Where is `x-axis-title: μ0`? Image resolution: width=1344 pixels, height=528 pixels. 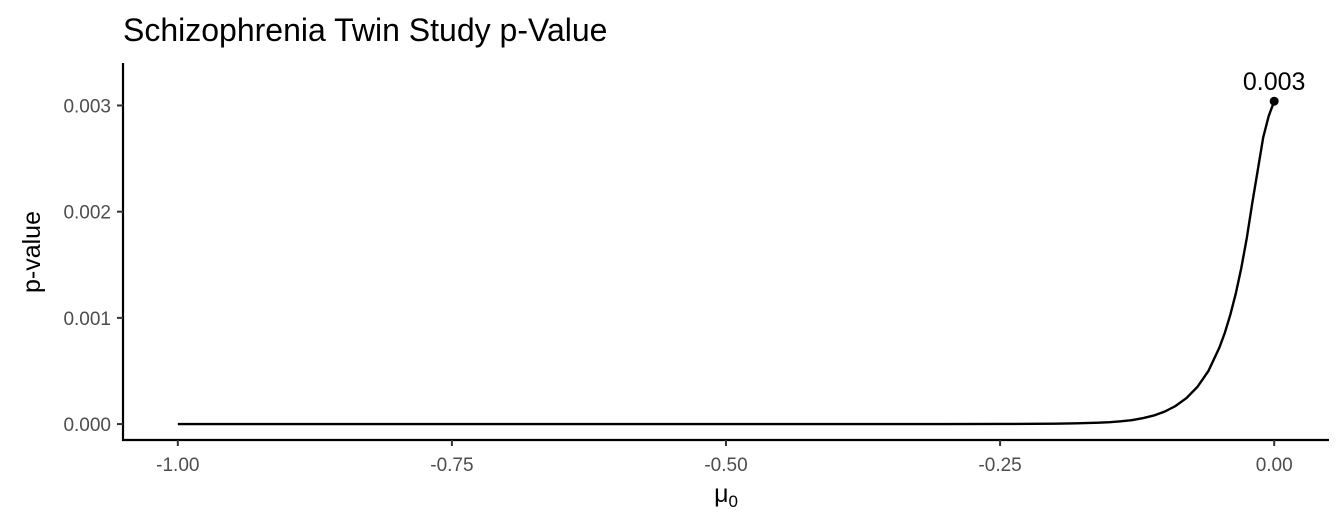 x-axis-title: μ0 is located at coordinates (726, 495).